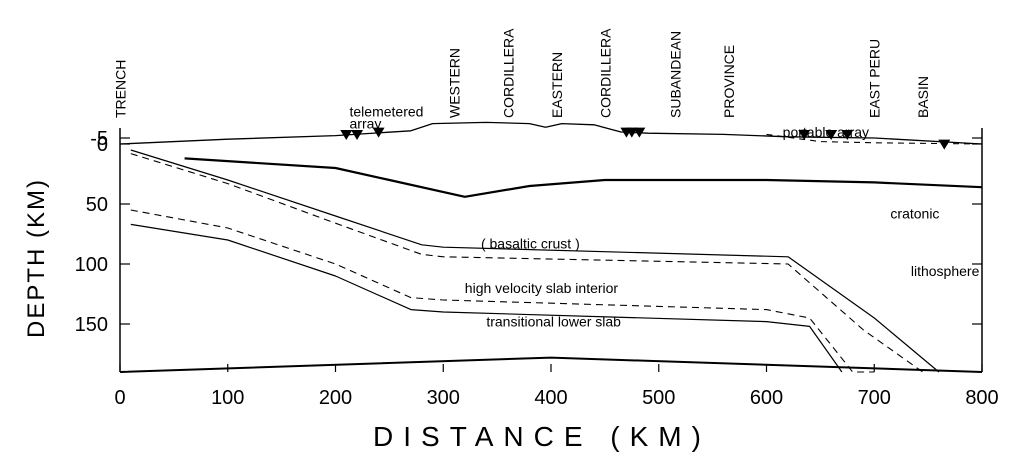 The image size is (1024, 465). I want to click on annotation-text: high velocity slab interior, so click(542, 288).